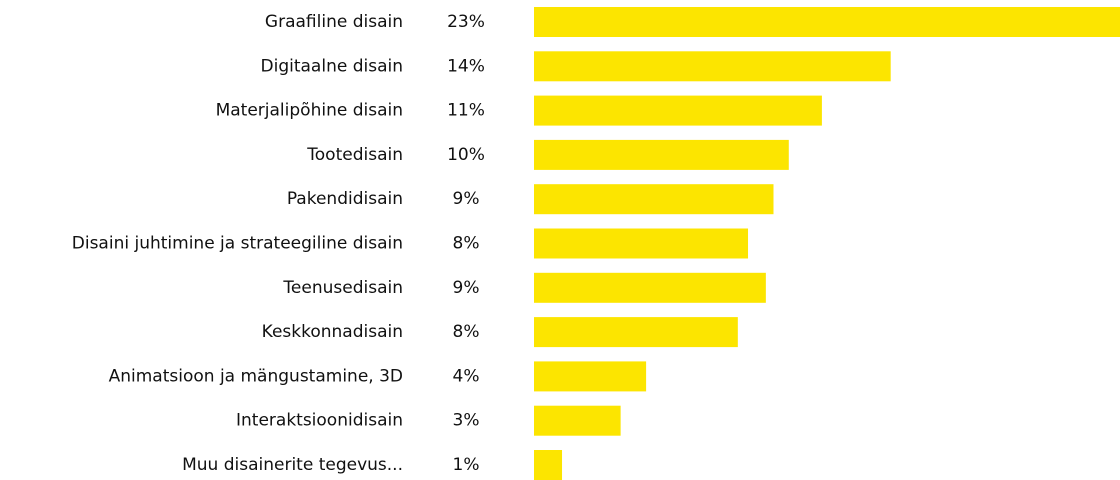  What do you see at coordinates (332, 332) in the screenshot?
I see `category-label: Keskkonnadisain` at bounding box center [332, 332].